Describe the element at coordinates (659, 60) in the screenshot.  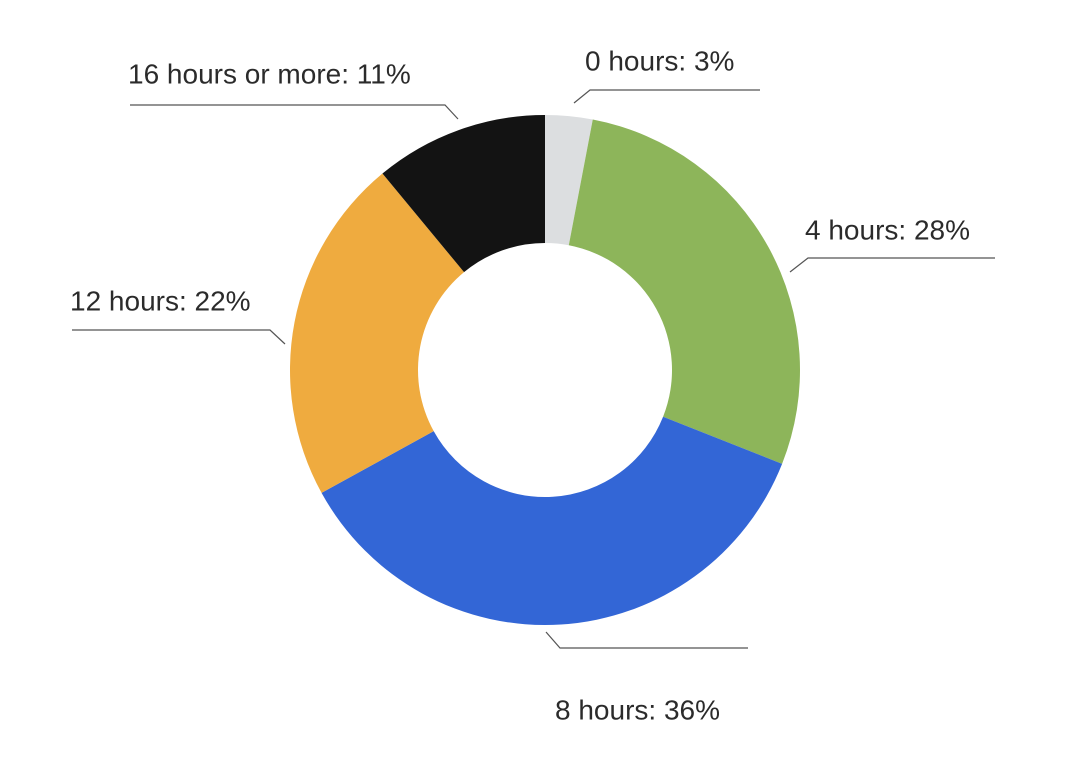
I see `slice-label: 0 hours: 3%` at that location.